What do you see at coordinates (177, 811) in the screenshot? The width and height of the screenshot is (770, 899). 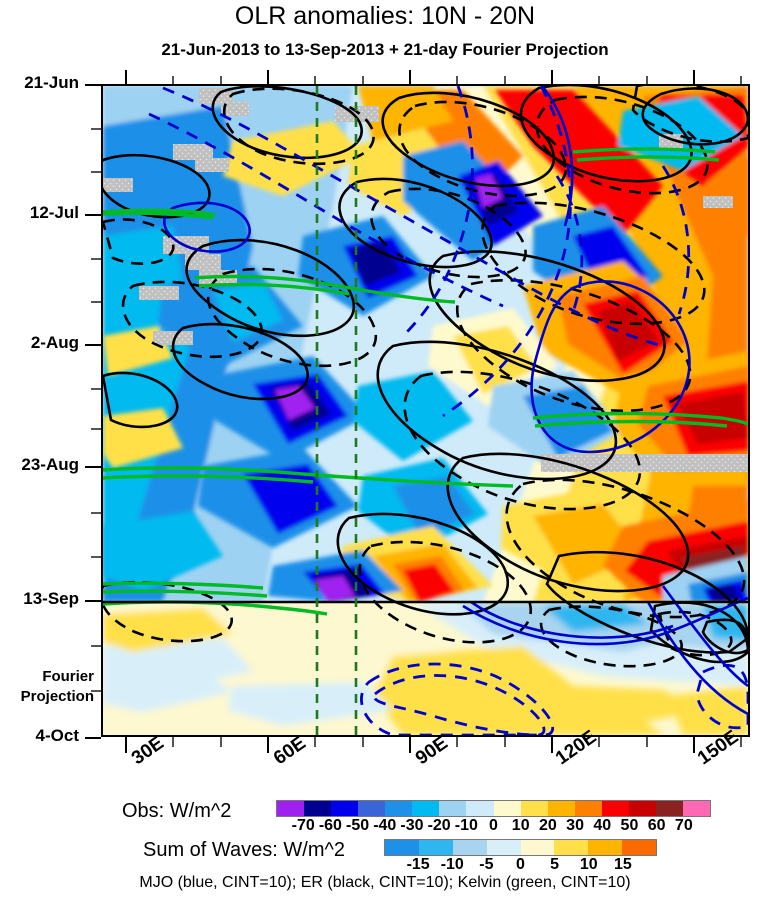 I see `legend-obs-label: Obs: W/m^2` at bounding box center [177, 811].